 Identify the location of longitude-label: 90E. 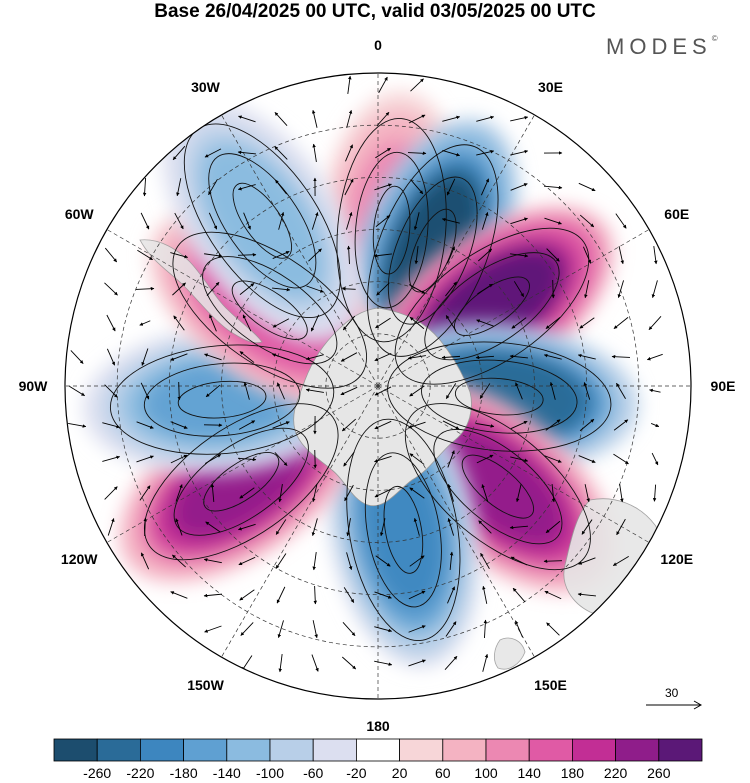
(723, 386).